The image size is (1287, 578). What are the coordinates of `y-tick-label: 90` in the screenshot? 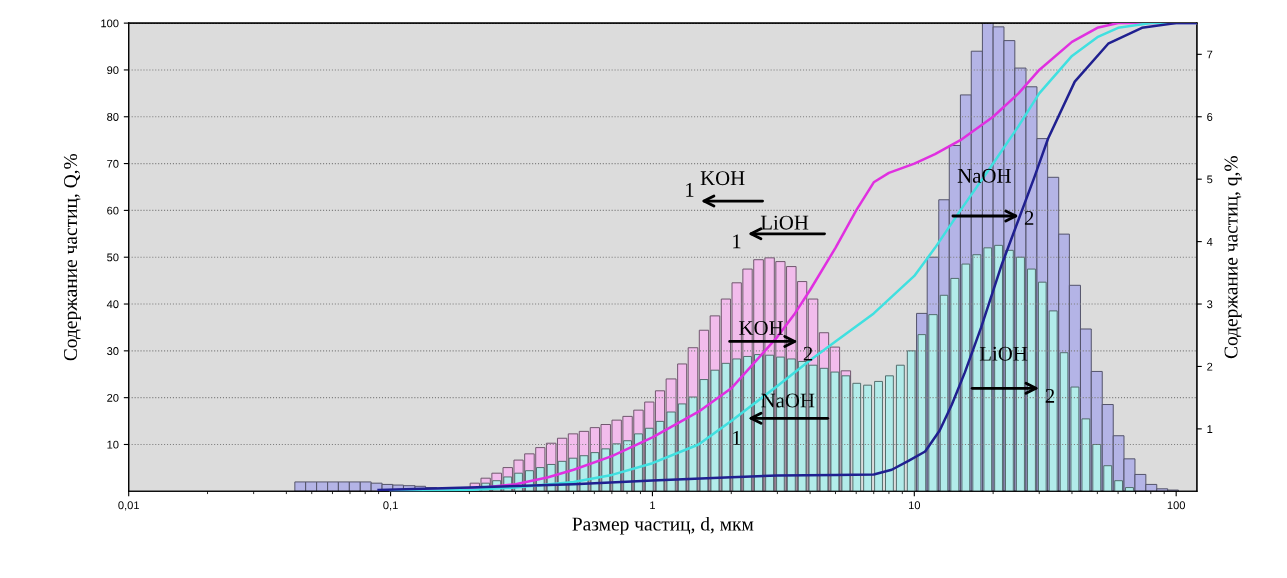 It's located at (113, 70).